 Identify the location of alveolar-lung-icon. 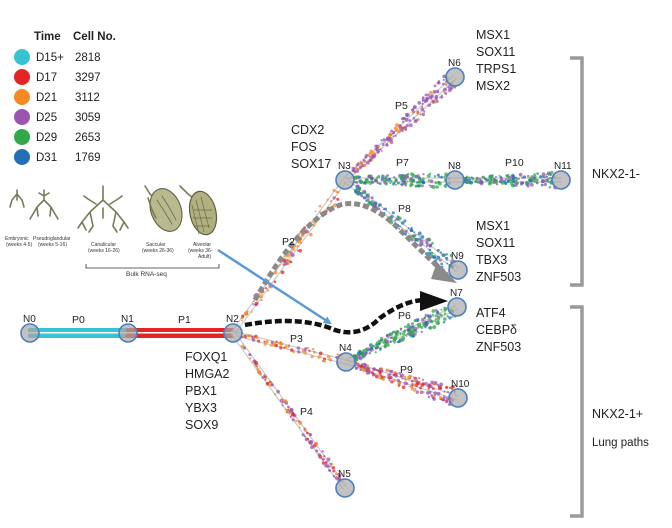
(198, 210).